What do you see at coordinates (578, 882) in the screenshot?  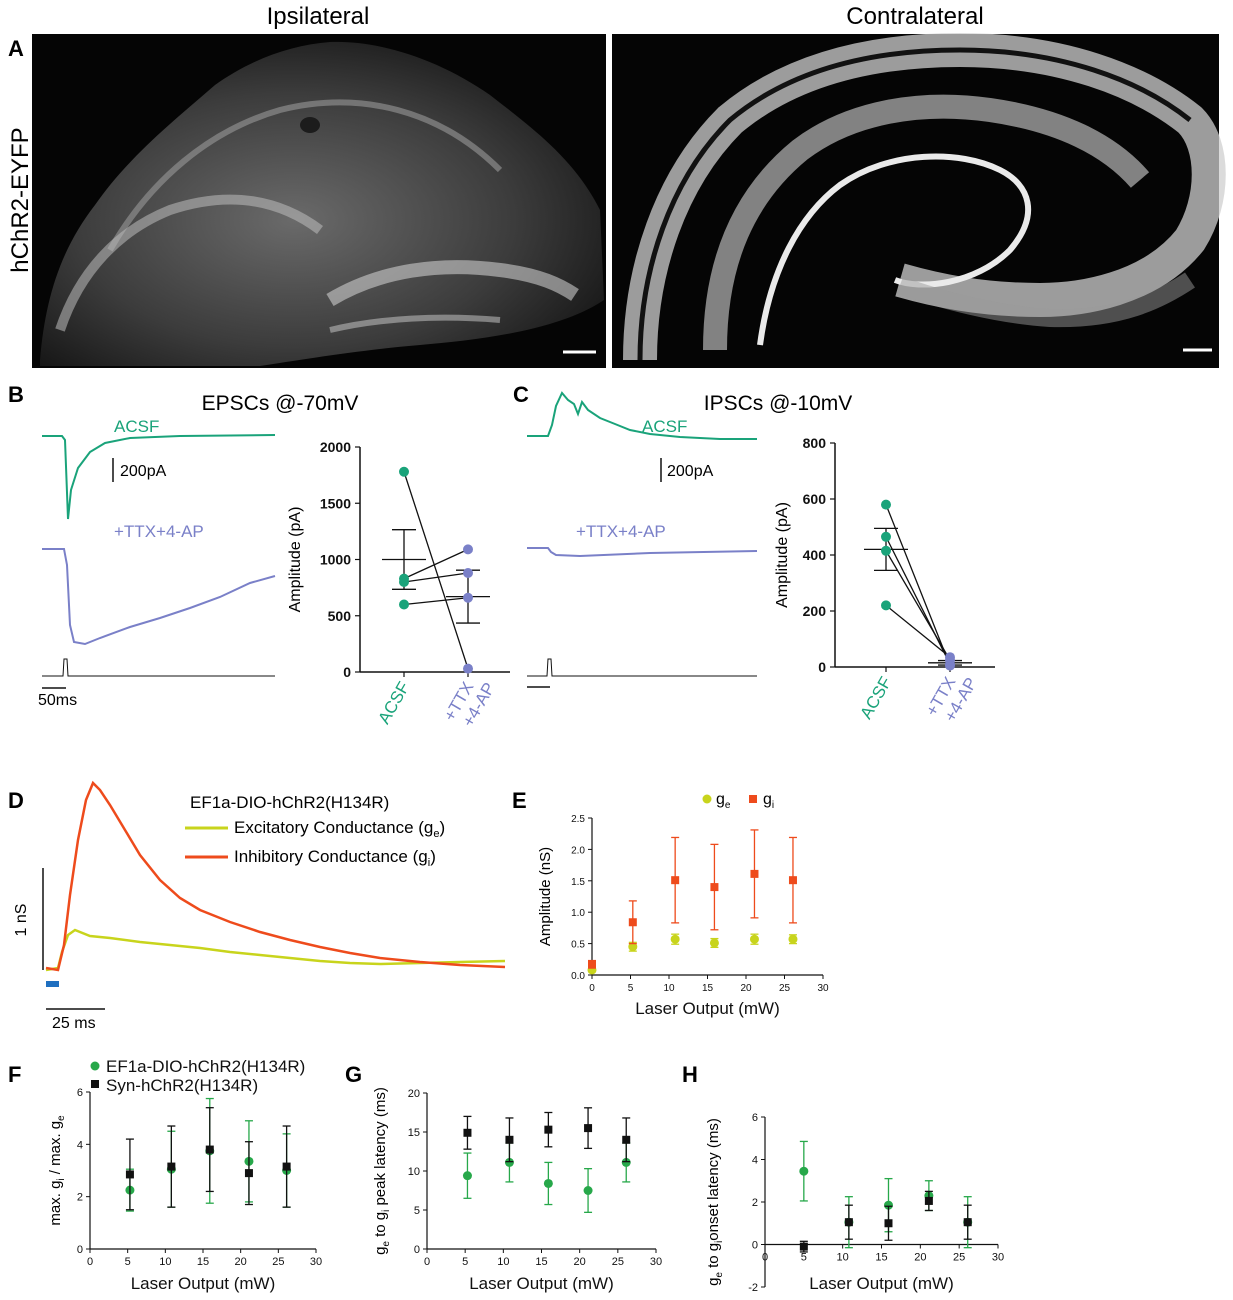 I see `y-tick-label: 1.5` at bounding box center [578, 882].